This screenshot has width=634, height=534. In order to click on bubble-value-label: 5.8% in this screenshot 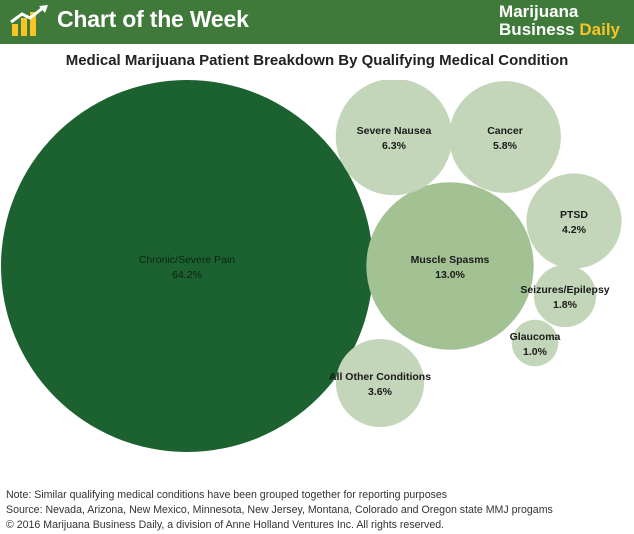, I will do `click(505, 146)`.